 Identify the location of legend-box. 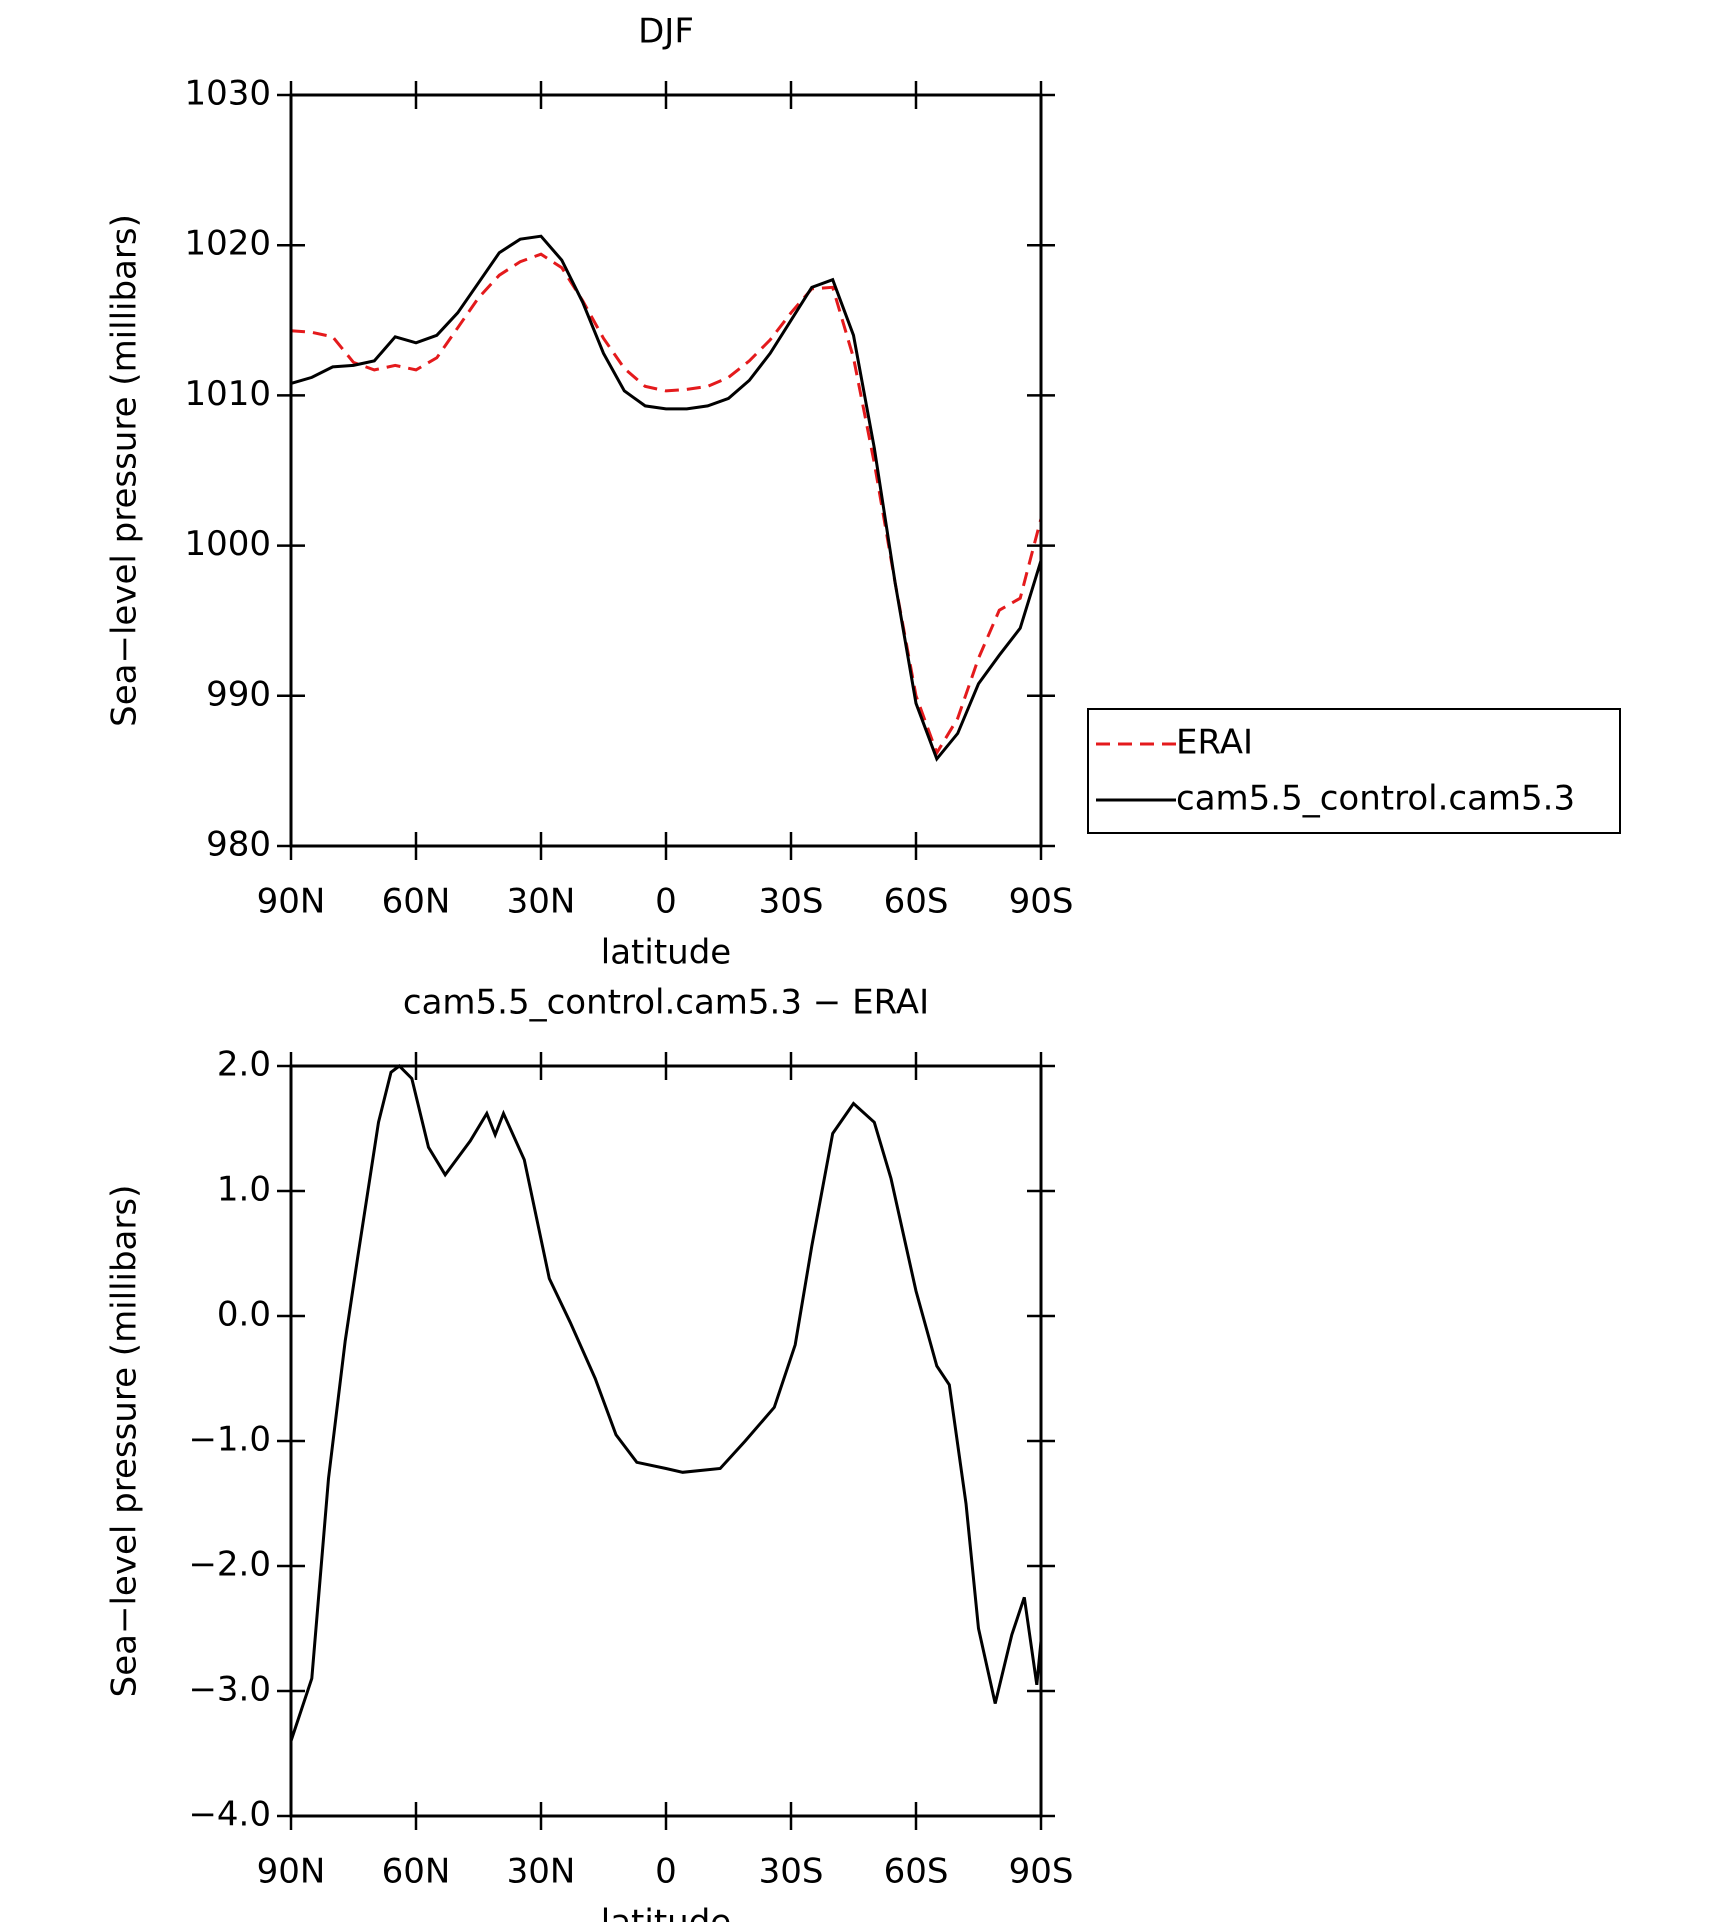
(1354, 771).